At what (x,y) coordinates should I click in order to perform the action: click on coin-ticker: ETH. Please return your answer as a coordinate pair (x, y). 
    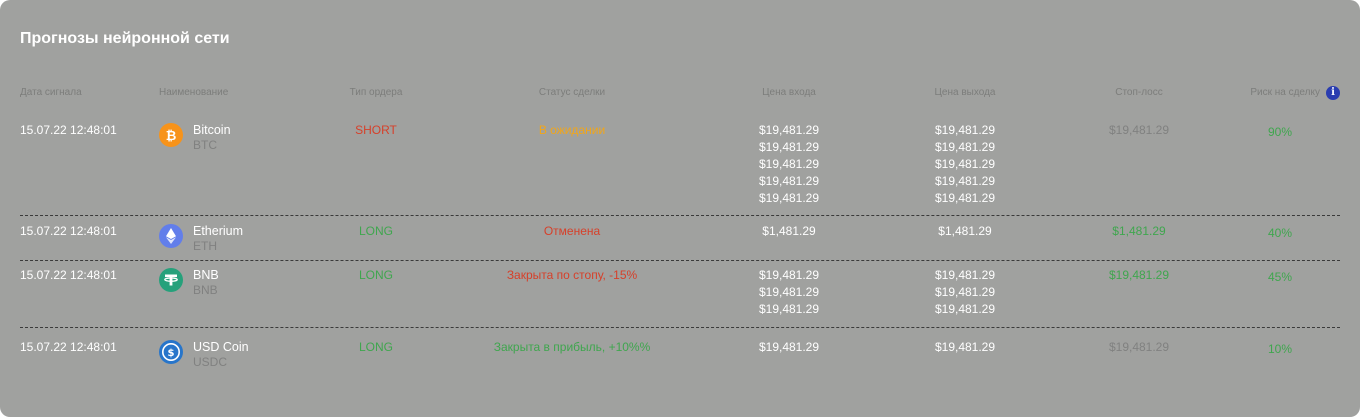
    Looking at the image, I should click on (205, 246).